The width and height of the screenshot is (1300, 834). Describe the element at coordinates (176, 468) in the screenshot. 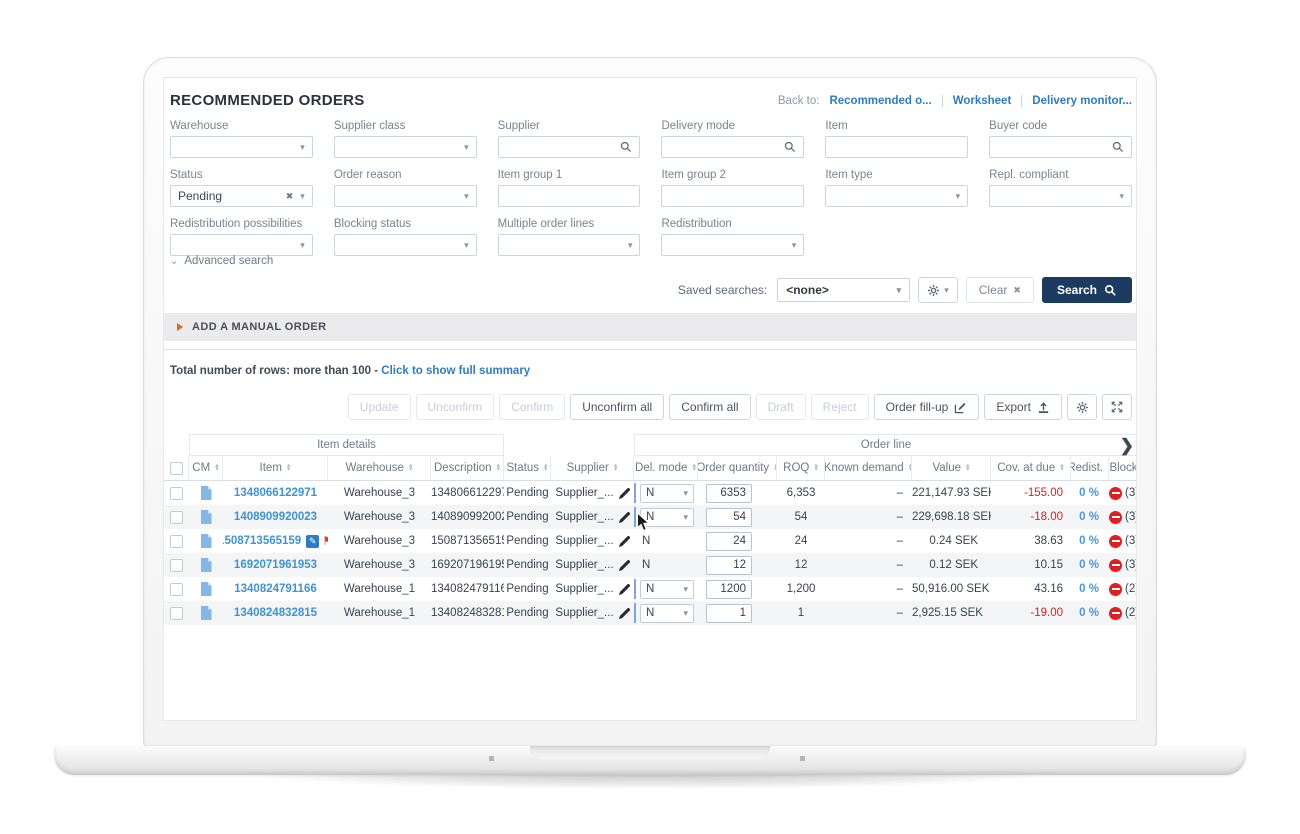

I see `select-all-checkbox` at that location.